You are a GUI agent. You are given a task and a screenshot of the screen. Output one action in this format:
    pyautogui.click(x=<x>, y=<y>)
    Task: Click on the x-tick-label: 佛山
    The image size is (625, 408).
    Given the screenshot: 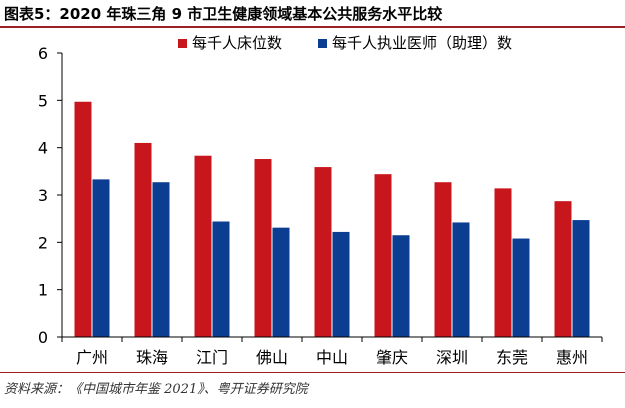 What is the action you would take?
    pyautogui.click(x=272, y=357)
    